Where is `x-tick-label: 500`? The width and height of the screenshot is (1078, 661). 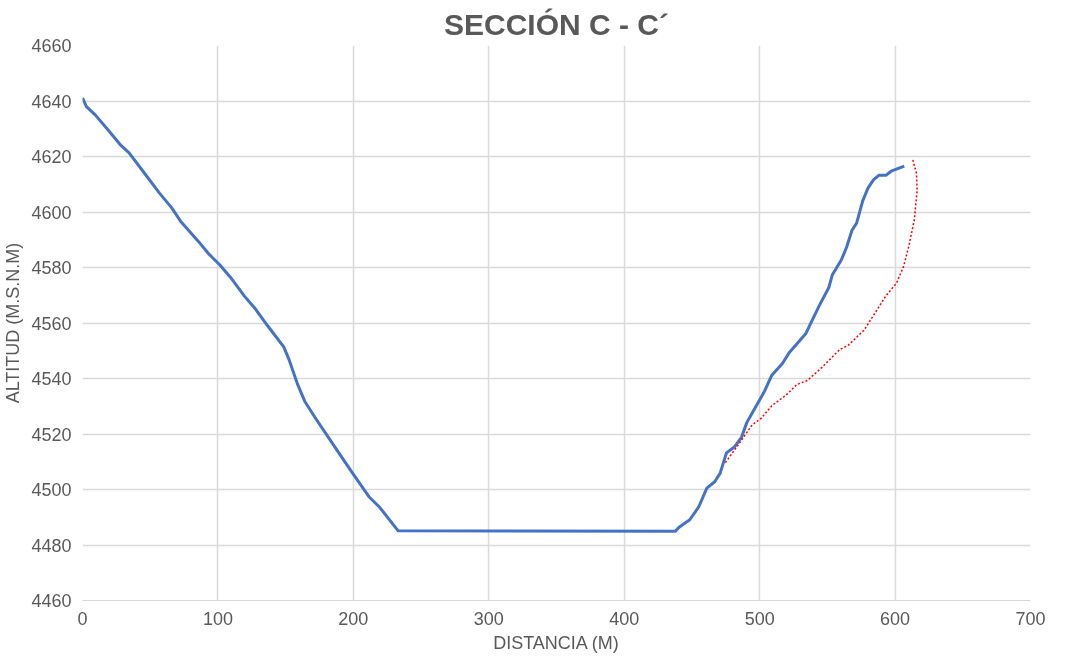 x-tick-label: 500 is located at coordinates (759, 618).